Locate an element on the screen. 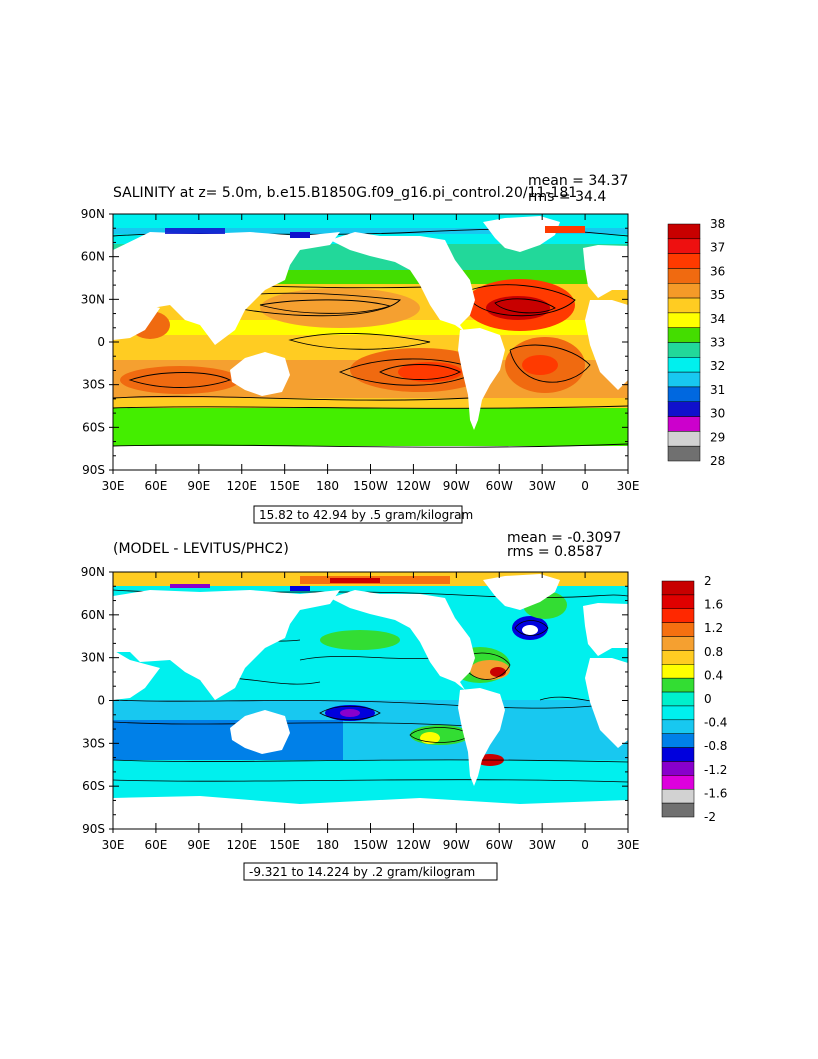  colorbar-label: 28 is located at coordinates (717, 461).